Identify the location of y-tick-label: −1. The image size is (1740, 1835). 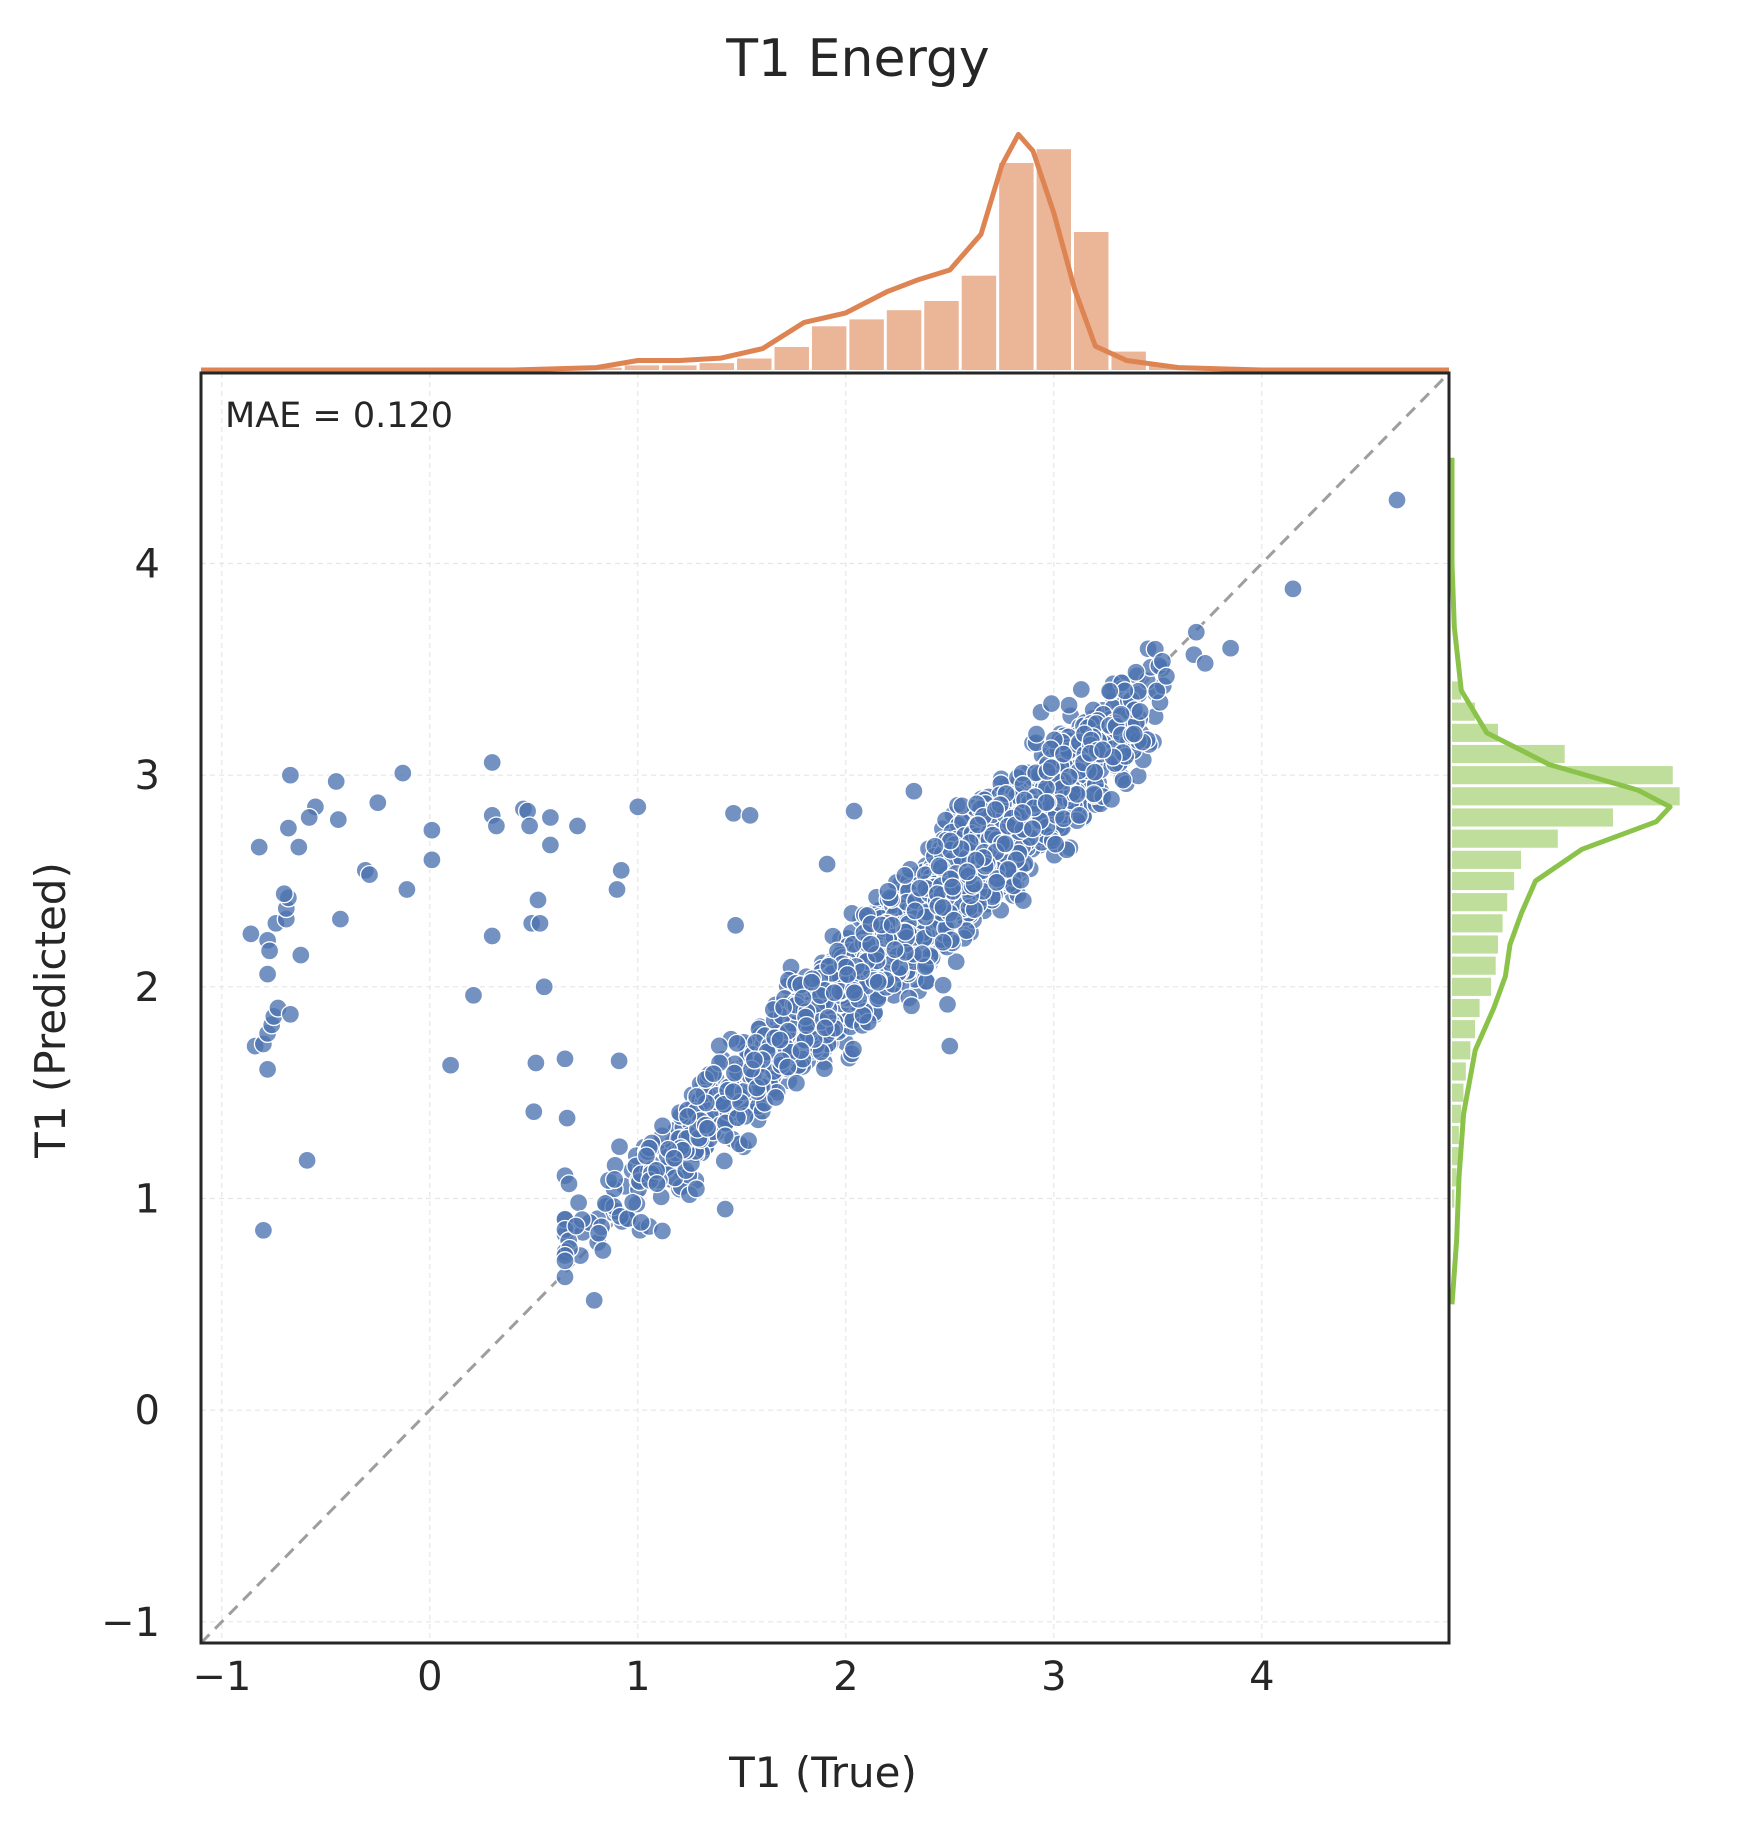
(130, 1623).